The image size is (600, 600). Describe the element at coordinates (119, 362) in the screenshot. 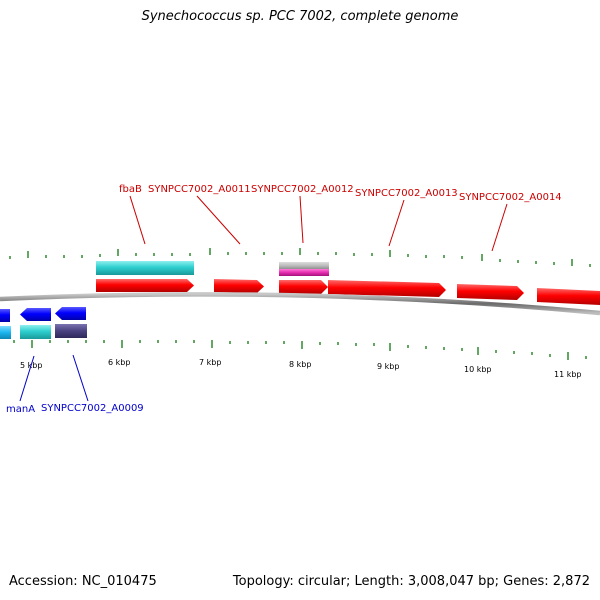

I see `scale-label-6kbp: 6 kbp` at that location.